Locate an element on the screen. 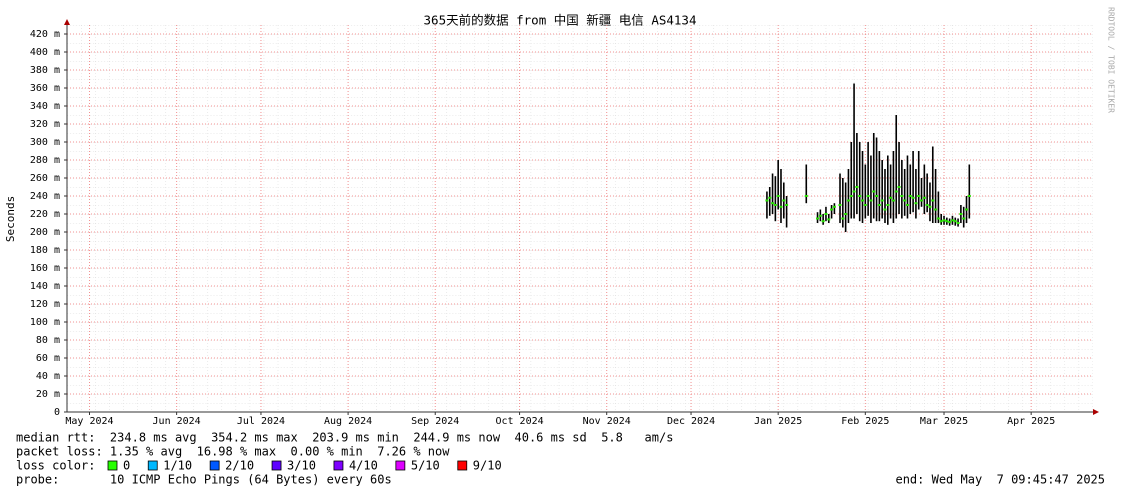 The height and width of the screenshot is (494, 1121). x-tick-label: Dec 2024 is located at coordinates (691, 421).